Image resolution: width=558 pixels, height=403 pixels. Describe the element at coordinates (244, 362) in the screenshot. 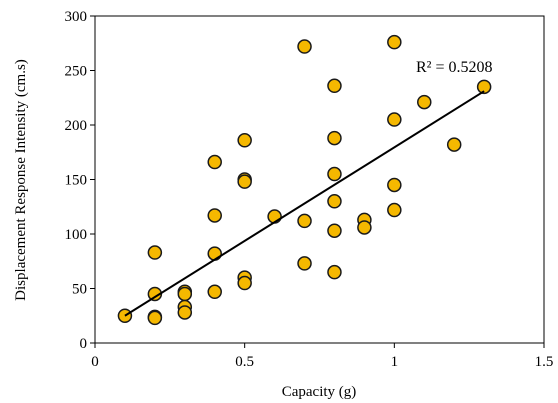

I see `x-tick-label: 0.5` at that location.